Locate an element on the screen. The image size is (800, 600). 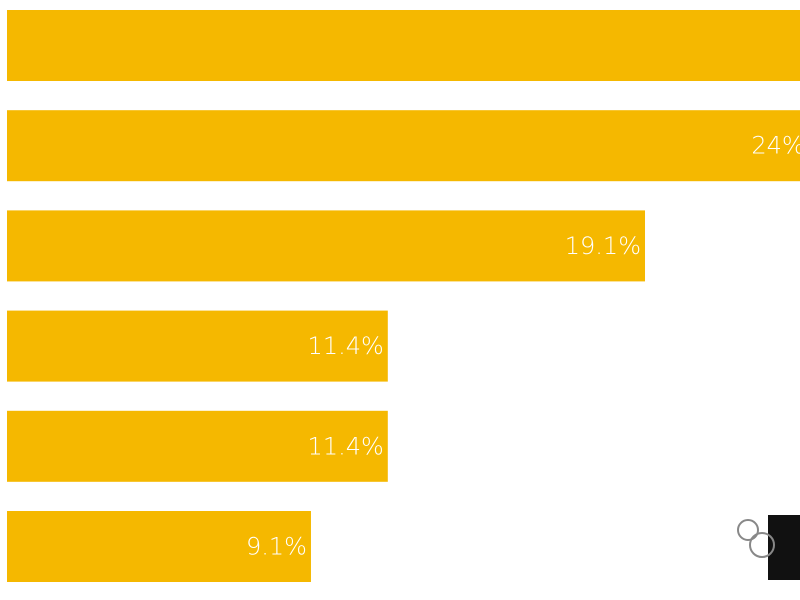
value-label: 9.1% is located at coordinates (276, 547).